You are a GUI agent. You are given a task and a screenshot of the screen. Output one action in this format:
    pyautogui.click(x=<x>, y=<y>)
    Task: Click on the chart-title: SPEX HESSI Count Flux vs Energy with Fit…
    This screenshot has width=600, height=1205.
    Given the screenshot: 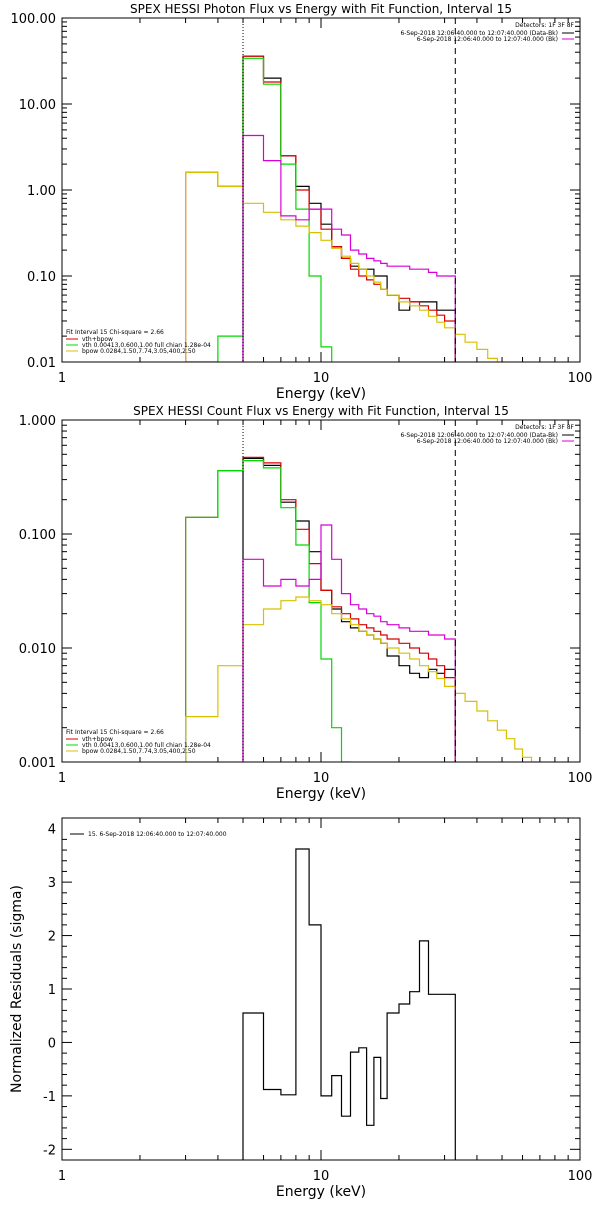 What is the action you would take?
    pyautogui.click(x=321, y=411)
    